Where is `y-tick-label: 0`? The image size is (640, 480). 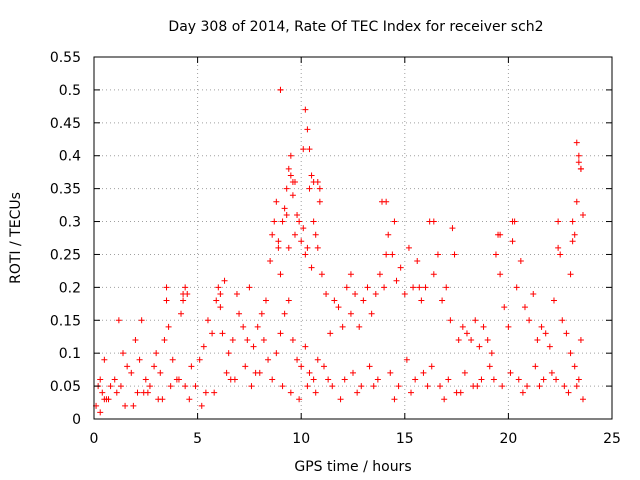
y-tick-label: 0 is located at coordinates (76, 420).